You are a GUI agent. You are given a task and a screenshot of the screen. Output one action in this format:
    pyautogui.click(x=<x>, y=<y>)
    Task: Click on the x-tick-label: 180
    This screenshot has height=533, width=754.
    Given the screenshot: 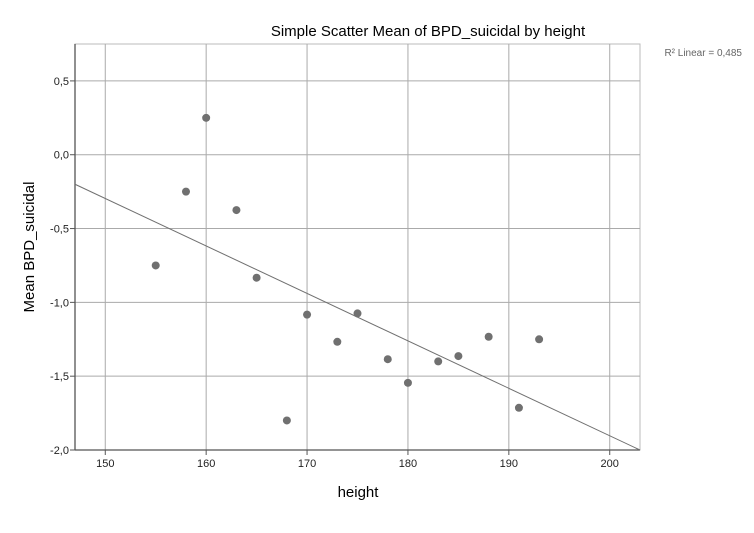 What is the action you would take?
    pyautogui.click(x=408, y=464)
    